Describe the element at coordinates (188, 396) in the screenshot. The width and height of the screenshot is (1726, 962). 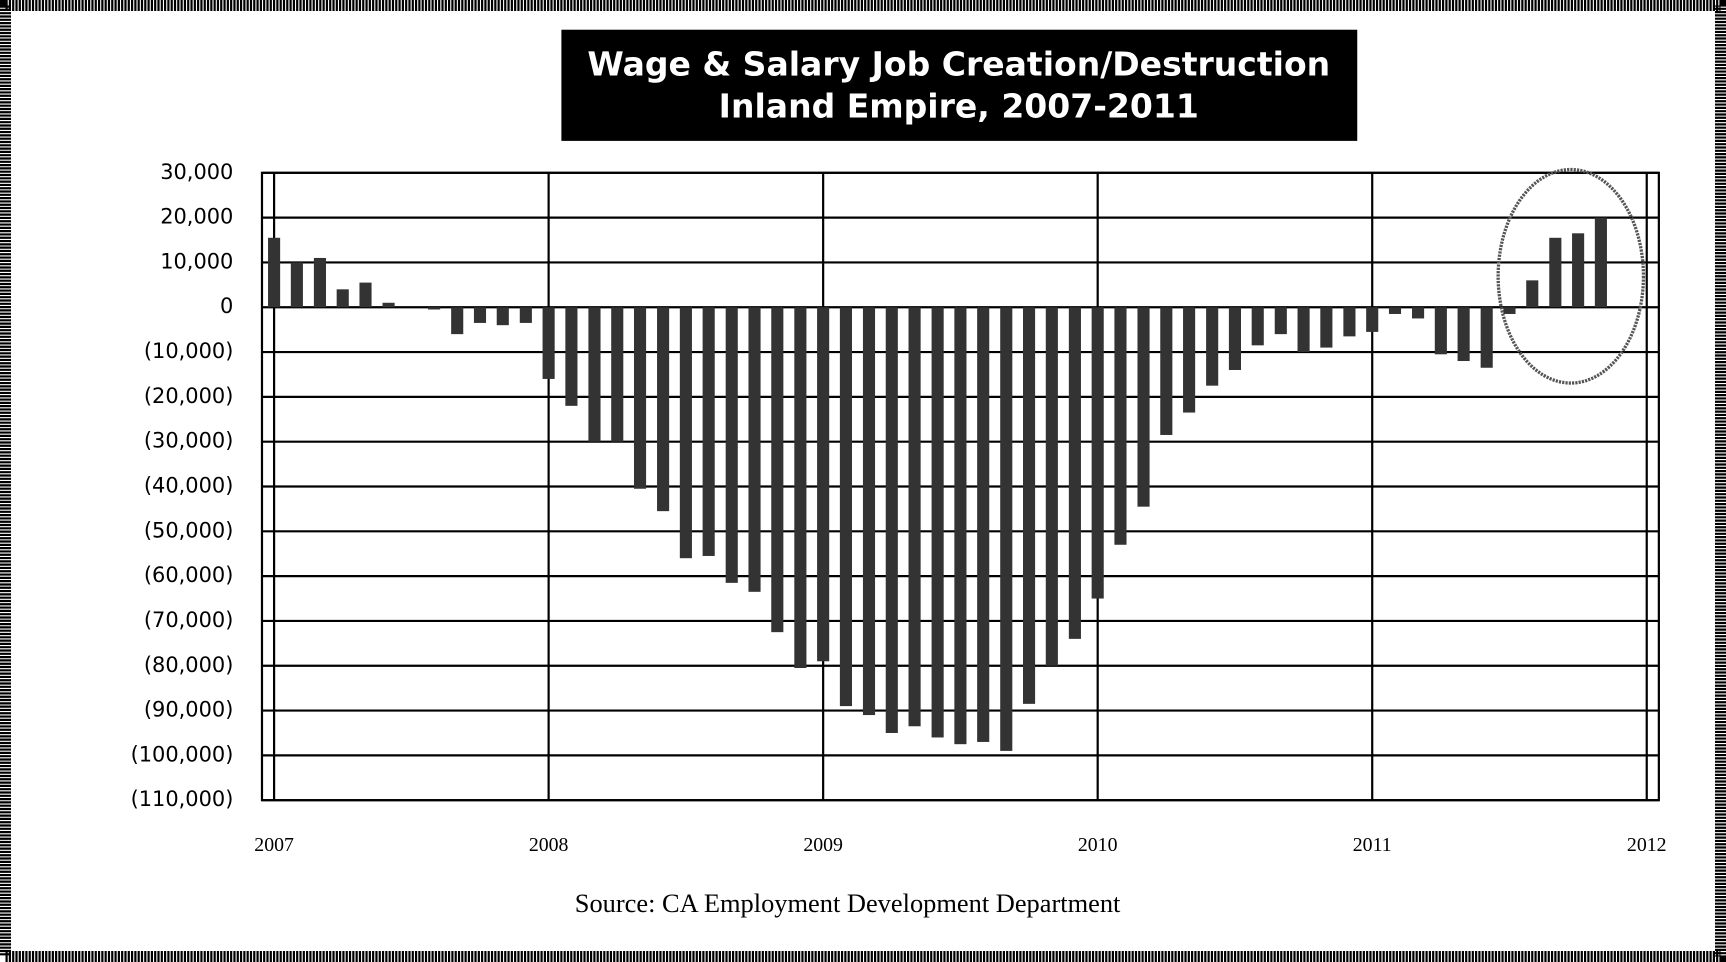
I see `y-tick-label: (20,000)` at that location.